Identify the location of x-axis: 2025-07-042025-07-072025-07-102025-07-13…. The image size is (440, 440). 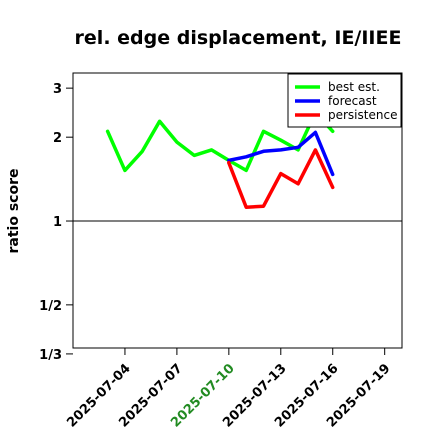
(229, 389).